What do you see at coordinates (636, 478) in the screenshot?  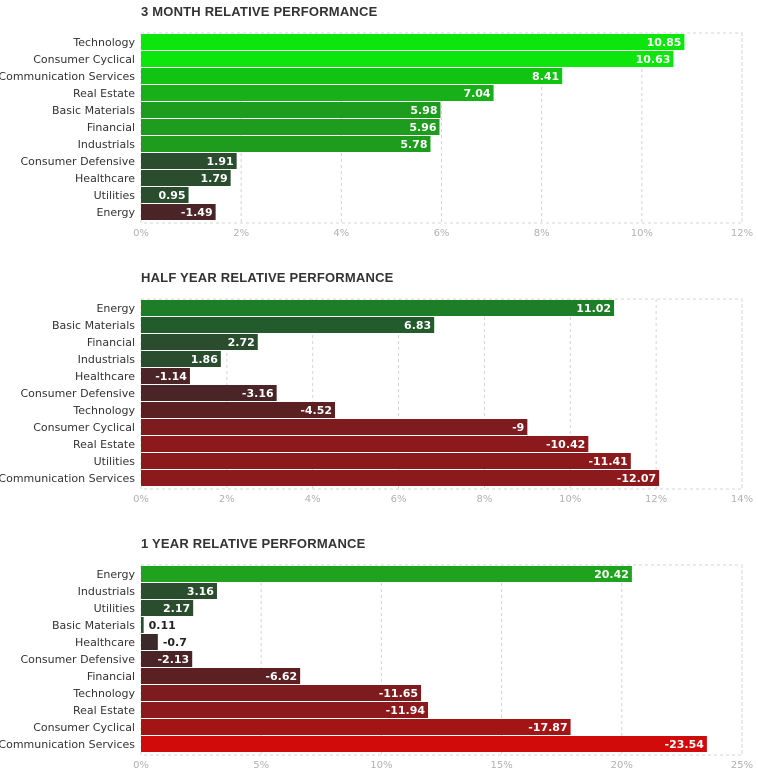 I see `value-label: -12.07` at bounding box center [636, 478].